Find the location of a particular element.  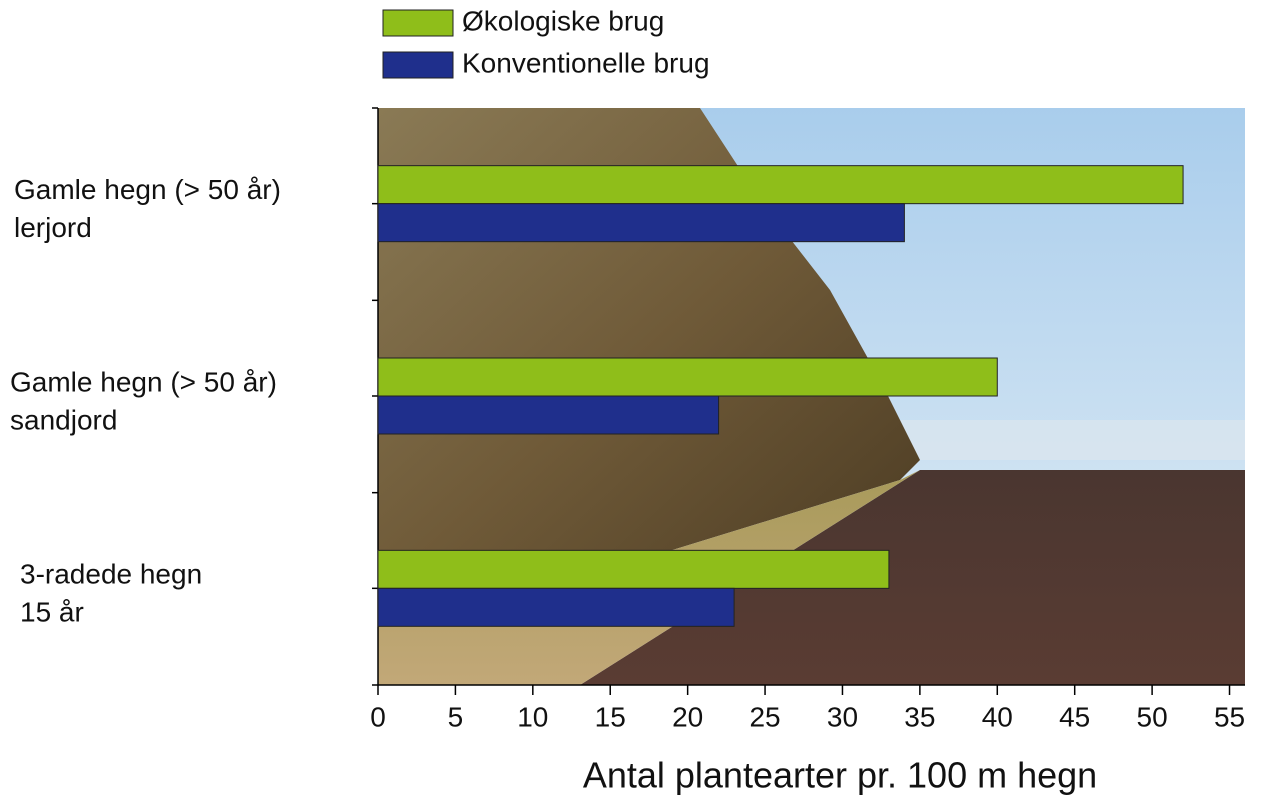

x-tick-label: 25 is located at coordinates (764, 716).